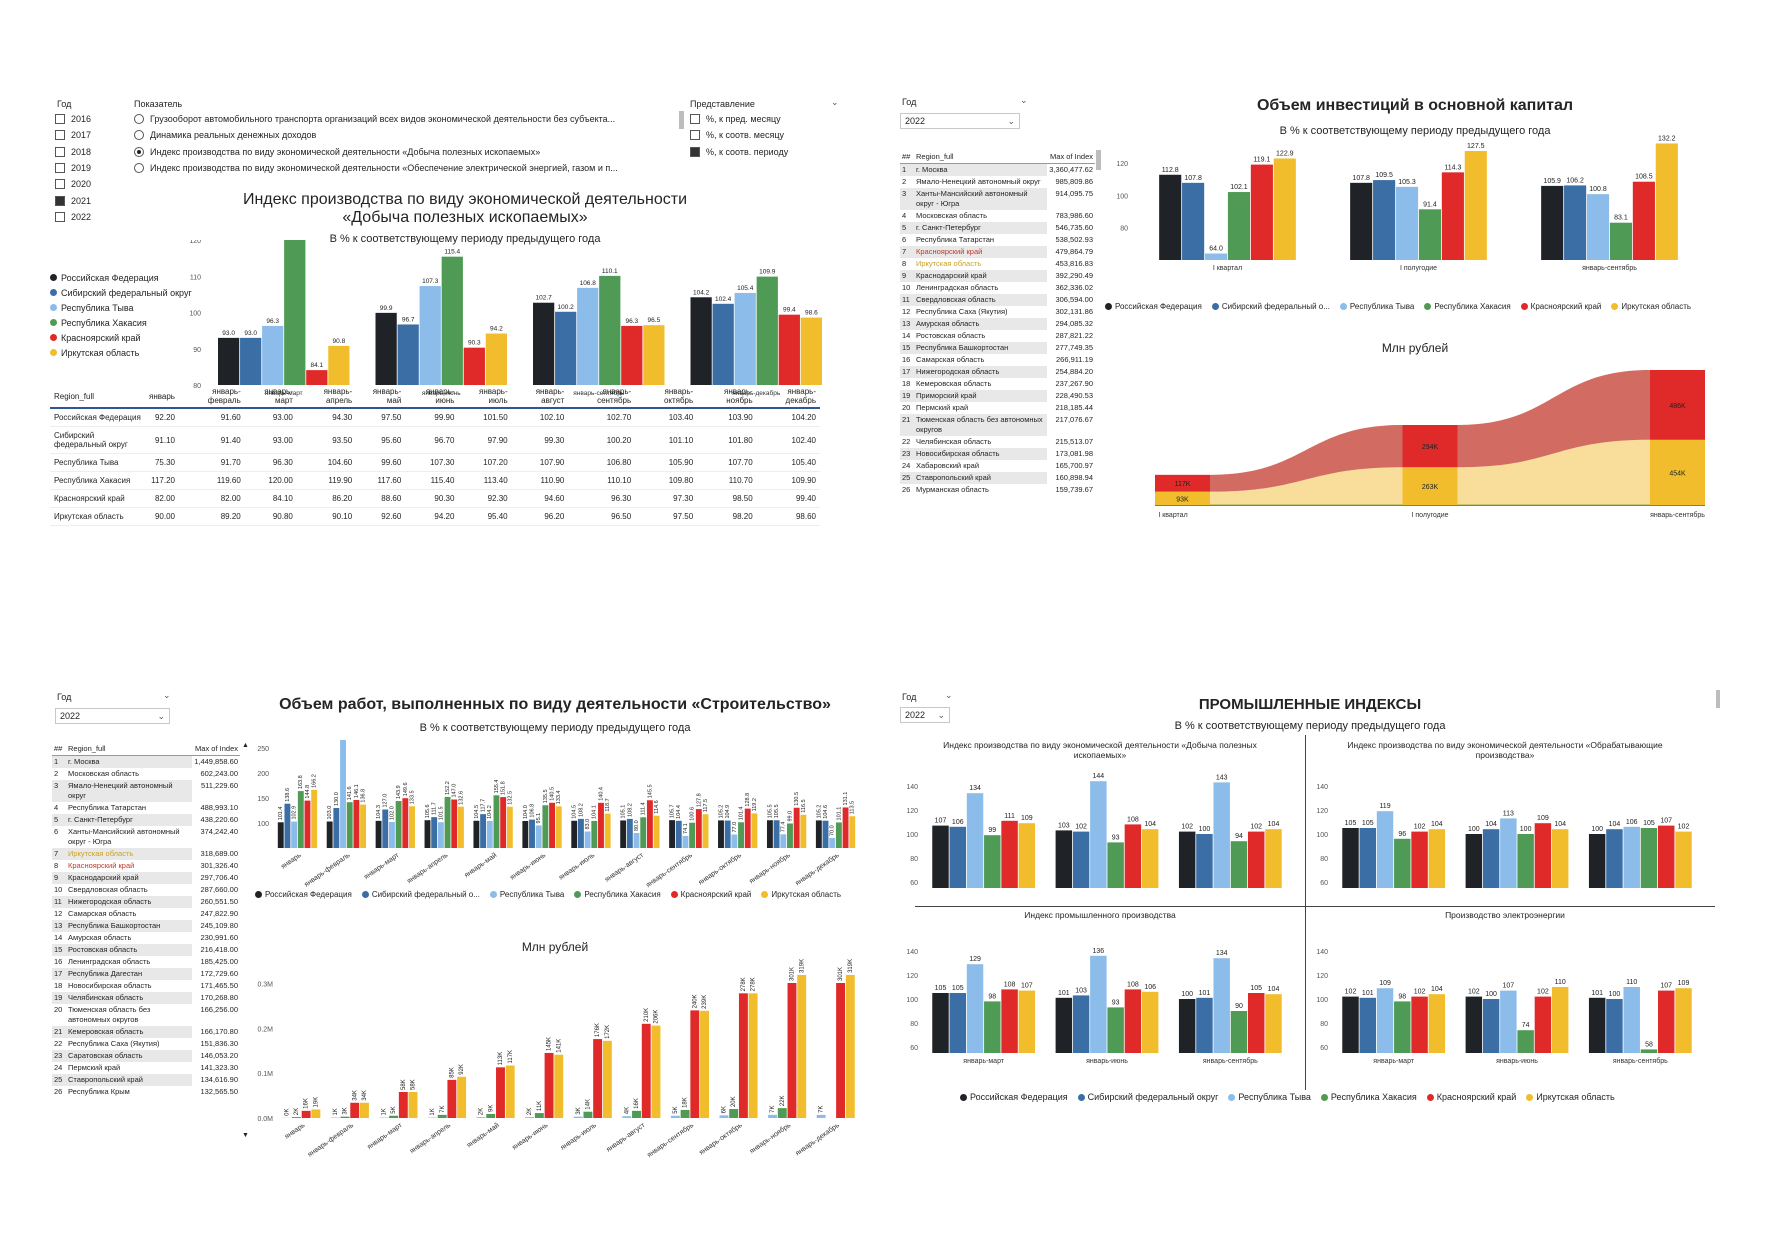 The image size is (1766, 1241). What do you see at coordinates (997, 442) in the screenshot?
I see `rank-row: 22 Челябинская область 215,513.07` at bounding box center [997, 442].